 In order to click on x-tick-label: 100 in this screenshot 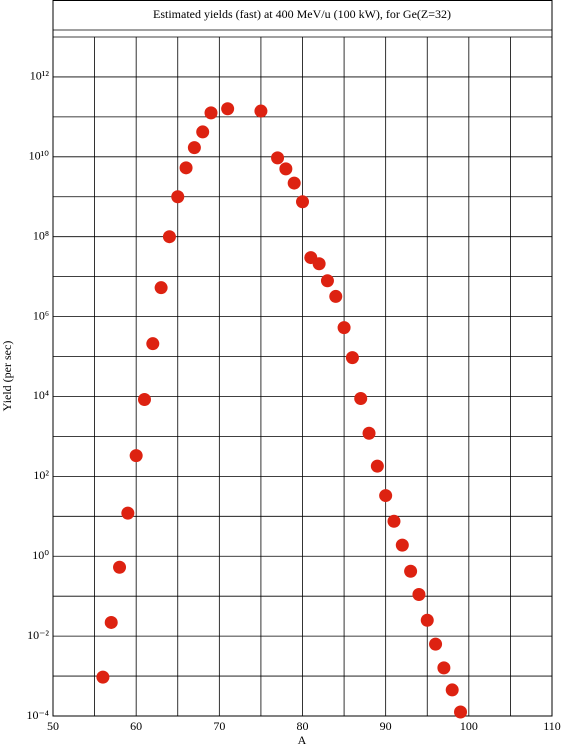, I will do `click(469, 726)`.